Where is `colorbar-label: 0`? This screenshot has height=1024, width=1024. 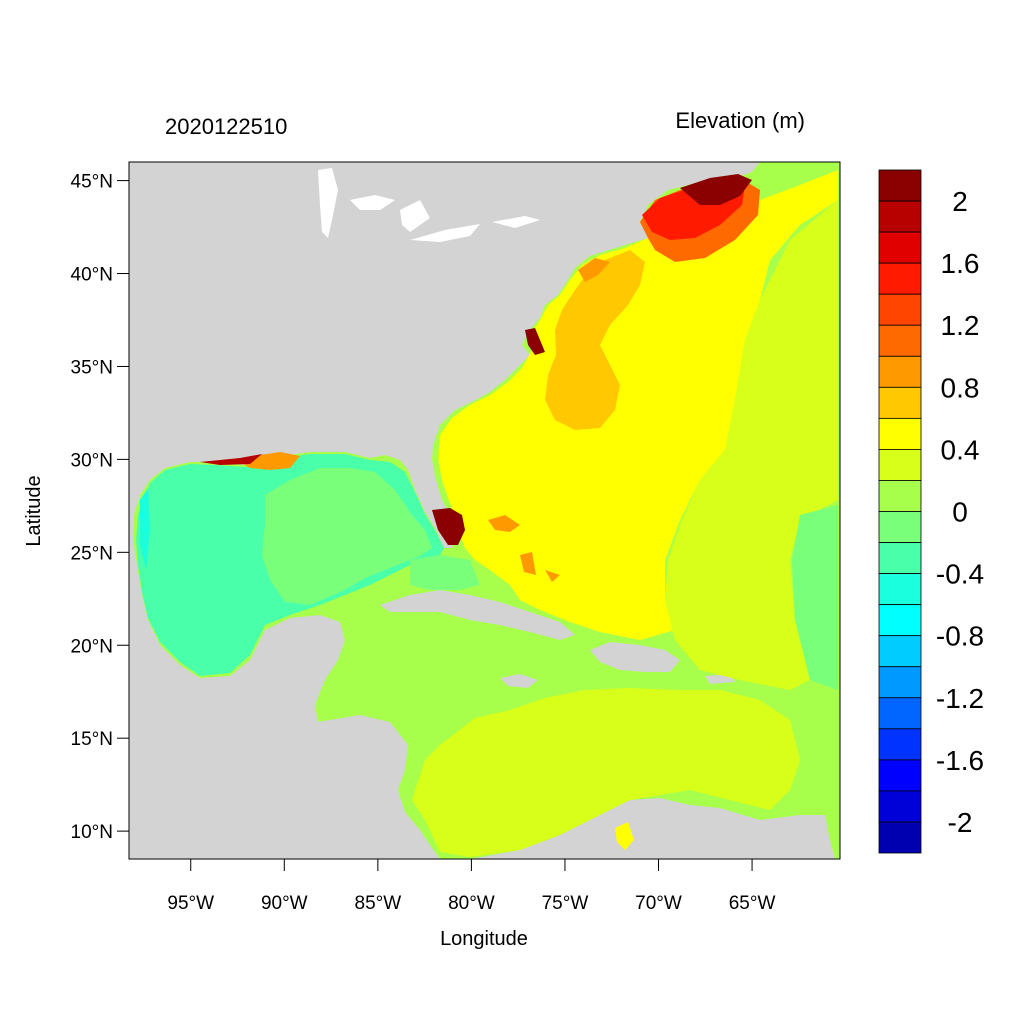 colorbar-label: 0 is located at coordinates (960, 512).